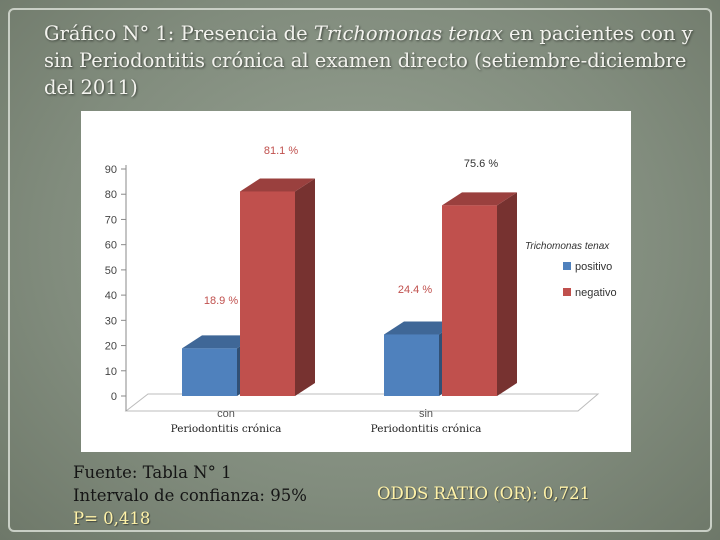  Describe the element at coordinates (469, 300) in the screenshot. I see `bar-negativo-sin` at that location.